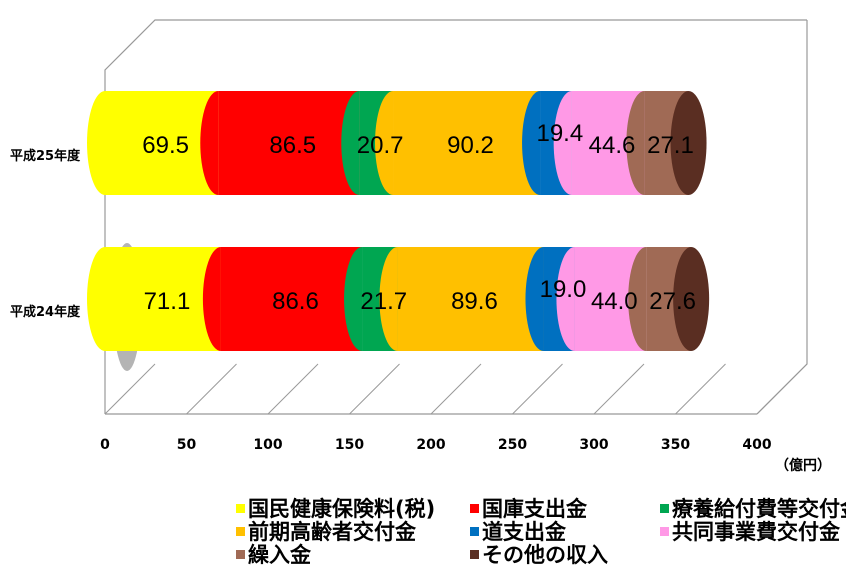 The image size is (846, 569). I want to click on bar-value-label: 90.2, so click(470, 145).